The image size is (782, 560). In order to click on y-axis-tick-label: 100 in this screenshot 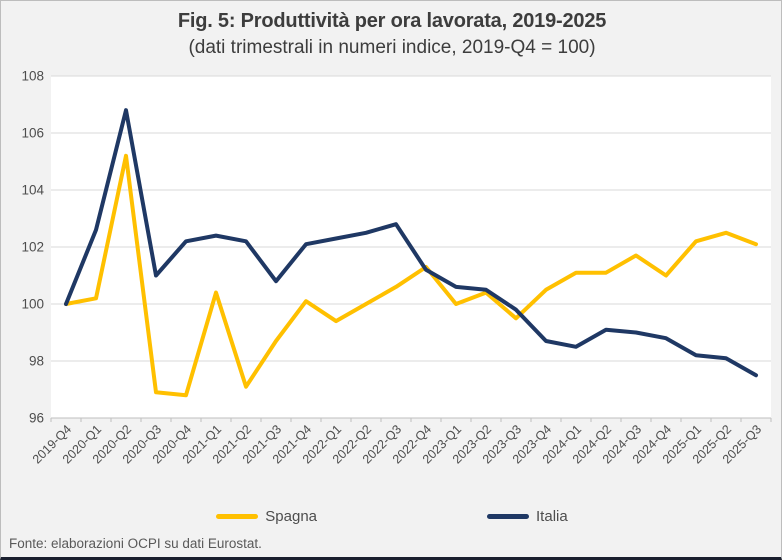, I will do `click(32, 304)`.